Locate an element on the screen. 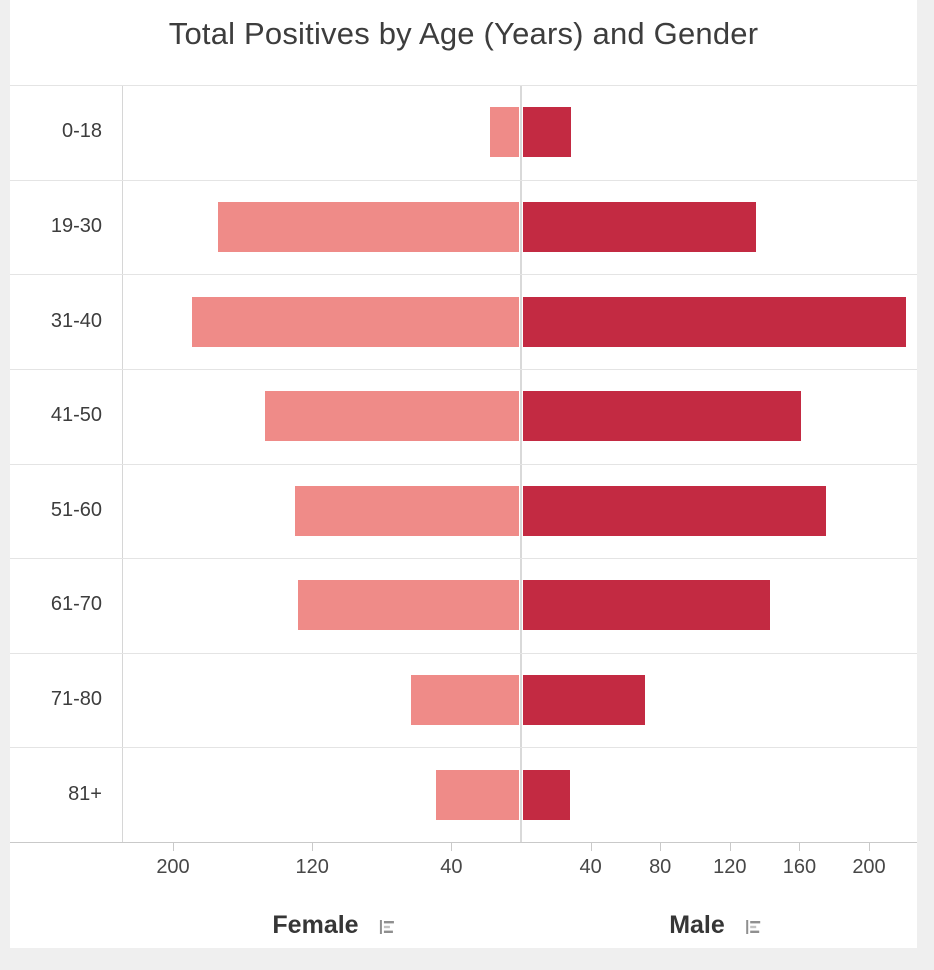 Image resolution: width=934 pixels, height=970 pixels. x-axis-line is located at coordinates (463, 842).